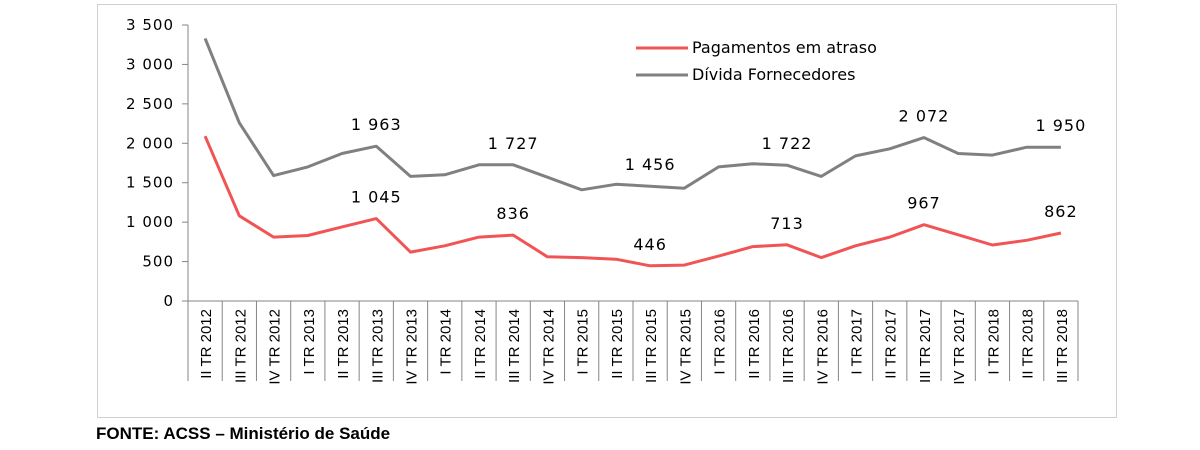 The image size is (1200, 450). I want to click on x-tick-label: II TR 2014, so click(480, 344).